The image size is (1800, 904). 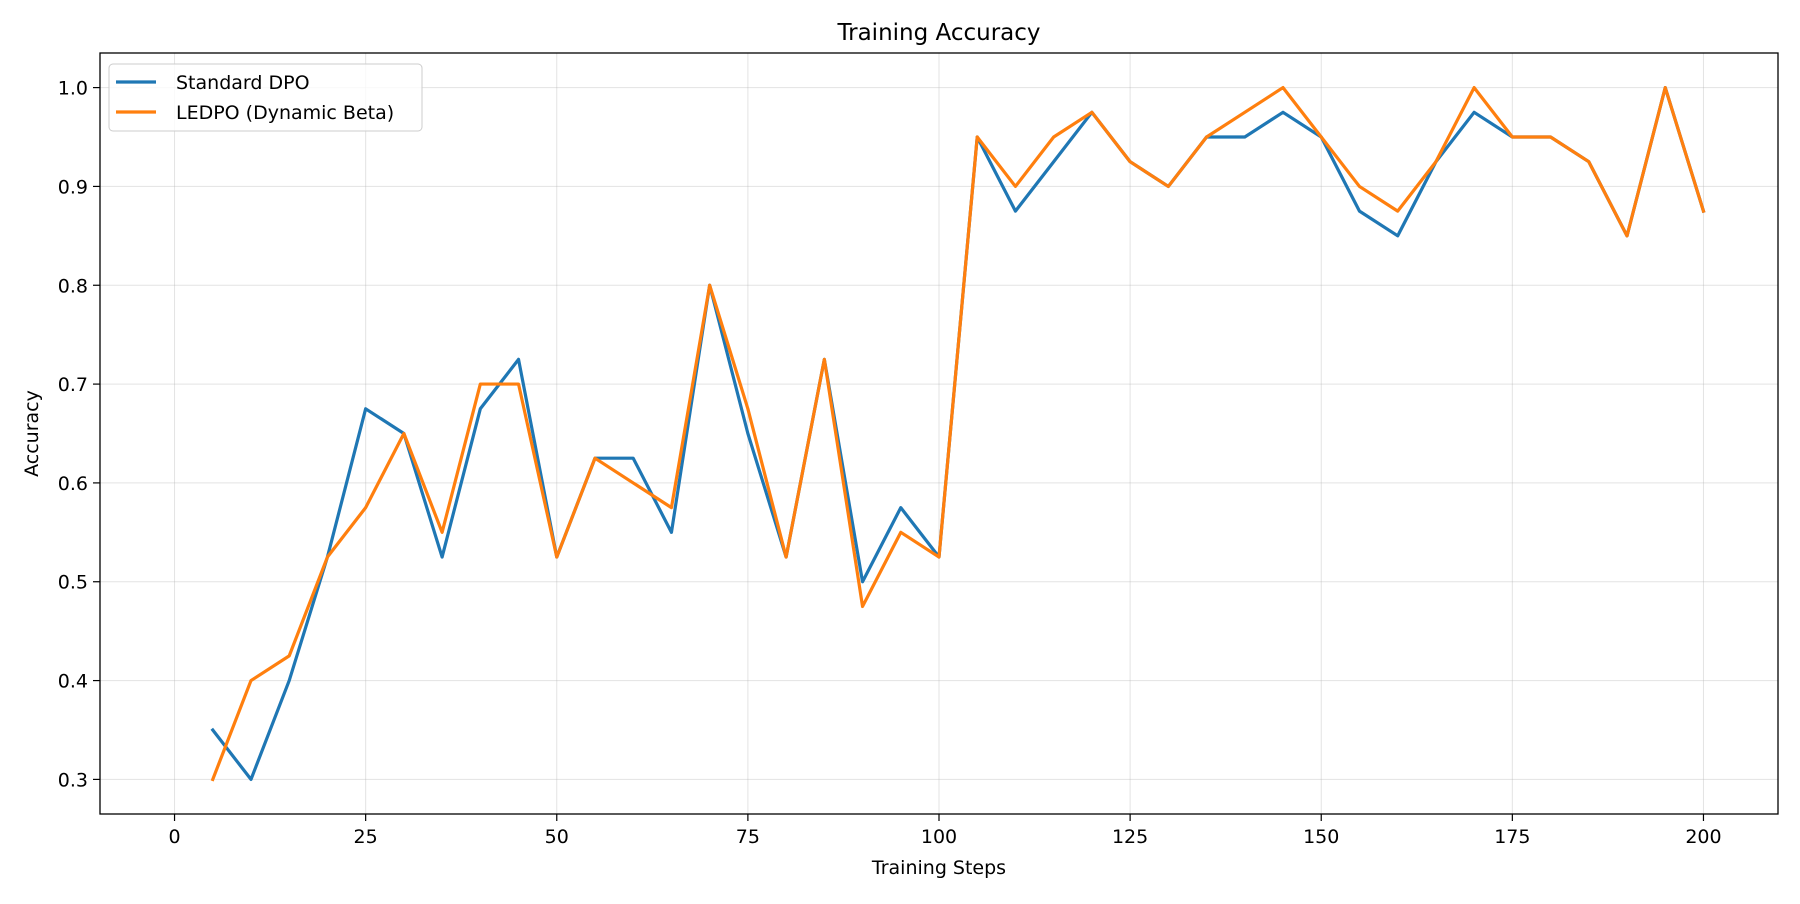 What do you see at coordinates (32, 433) in the screenshot?
I see `y-axis-title: Accuracy` at bounding box center [32, 433].